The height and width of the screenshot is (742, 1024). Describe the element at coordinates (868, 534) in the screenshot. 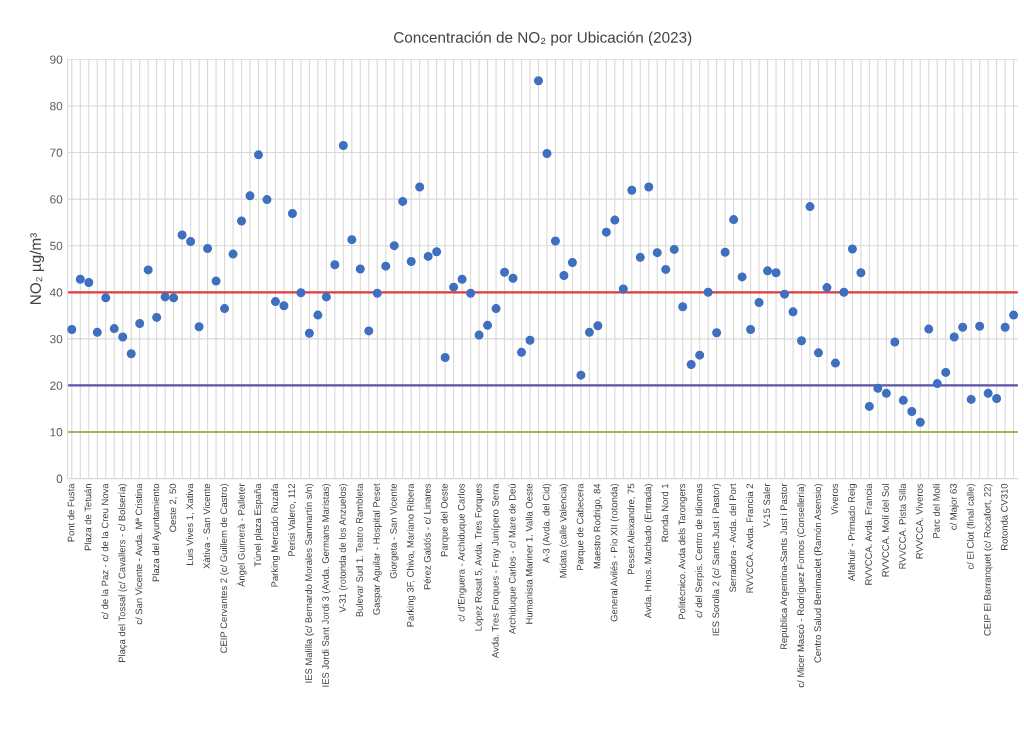

I see `x-tick-label: RVVCCA. Avda. Francia` at that location.